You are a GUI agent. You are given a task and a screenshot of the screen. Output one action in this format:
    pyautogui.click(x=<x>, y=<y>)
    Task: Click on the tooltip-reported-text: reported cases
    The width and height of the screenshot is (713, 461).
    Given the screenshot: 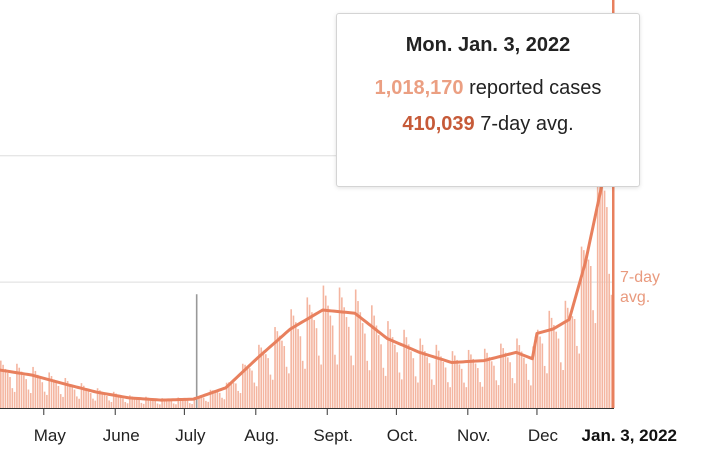 What is the action you would take?
    pyautogui.click(x=535, y=88)
    